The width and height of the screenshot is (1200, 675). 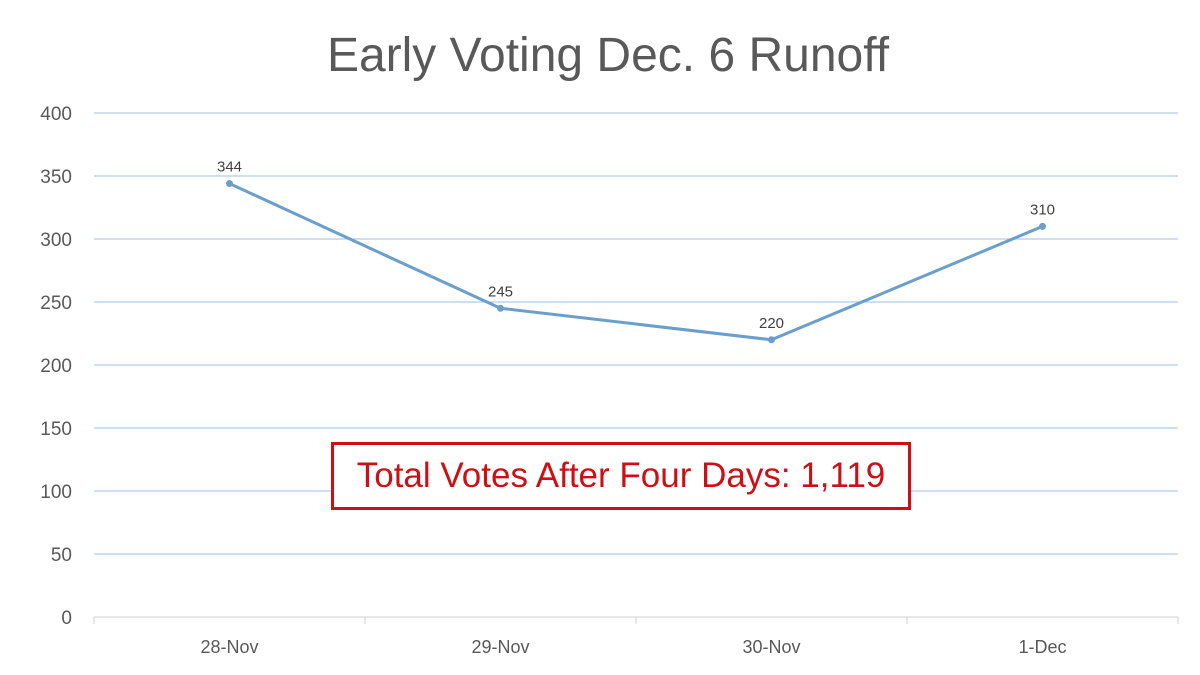 What do you see at coordinates (621, 476) in the screenshot?
I see `total-votes-annotation: Total Votes After Four Days: 1,119` at bounding box center [621, 476].